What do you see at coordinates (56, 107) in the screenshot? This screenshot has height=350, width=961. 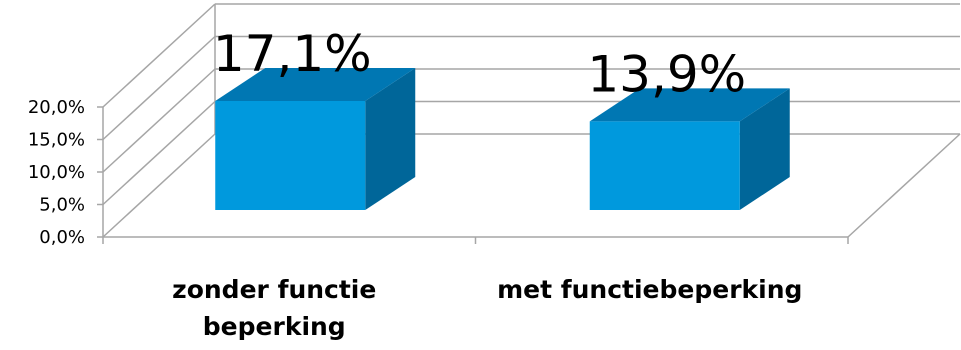 I see `y-tick-label: 20,0%` at bounding box center [56, 107].